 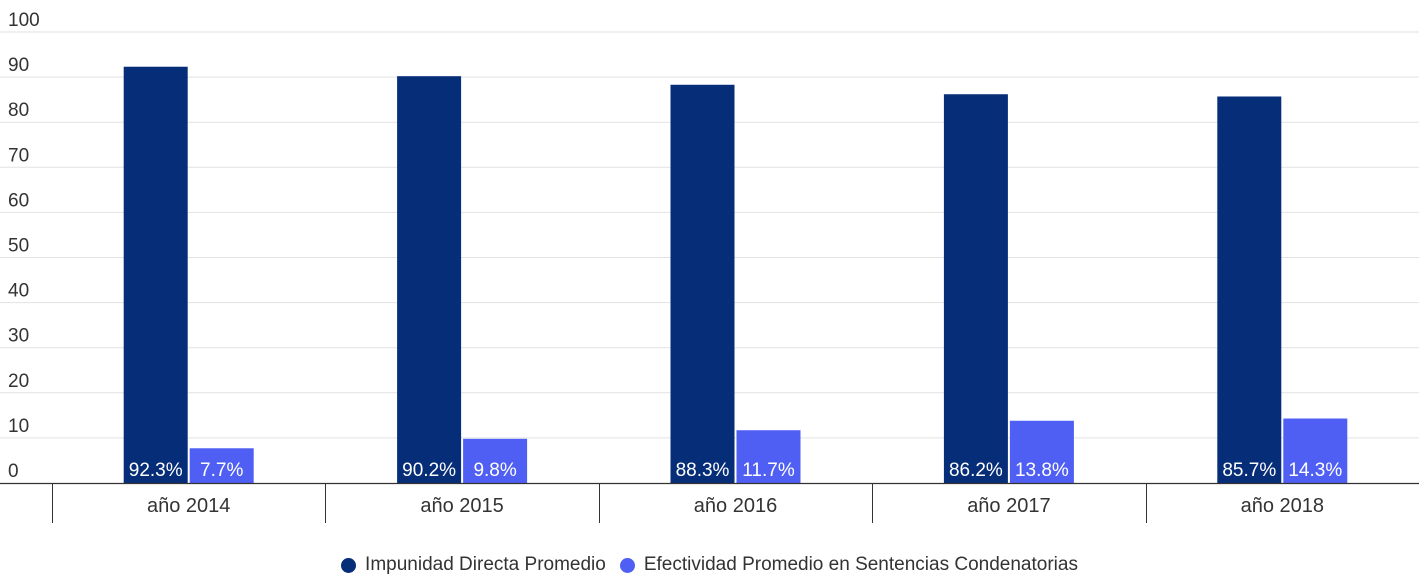 I want to click on y-tick-label: 10, so click(x=18, y=426).